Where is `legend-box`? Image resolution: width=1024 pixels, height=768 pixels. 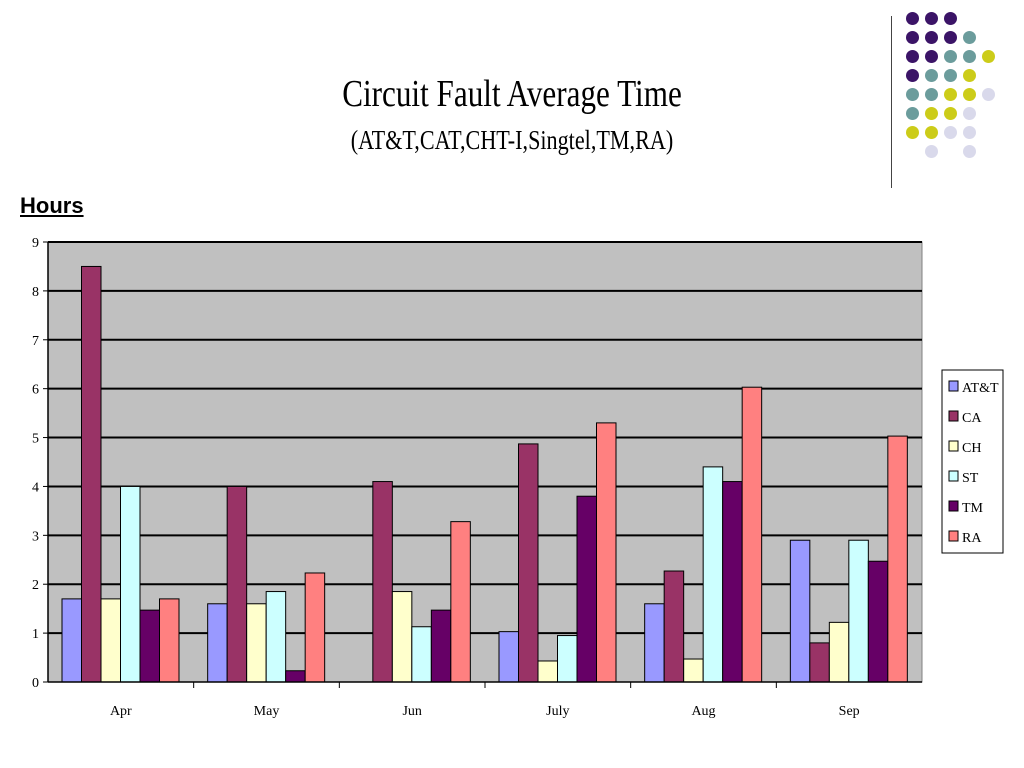
legend-box is located at coordinates (972, 461).